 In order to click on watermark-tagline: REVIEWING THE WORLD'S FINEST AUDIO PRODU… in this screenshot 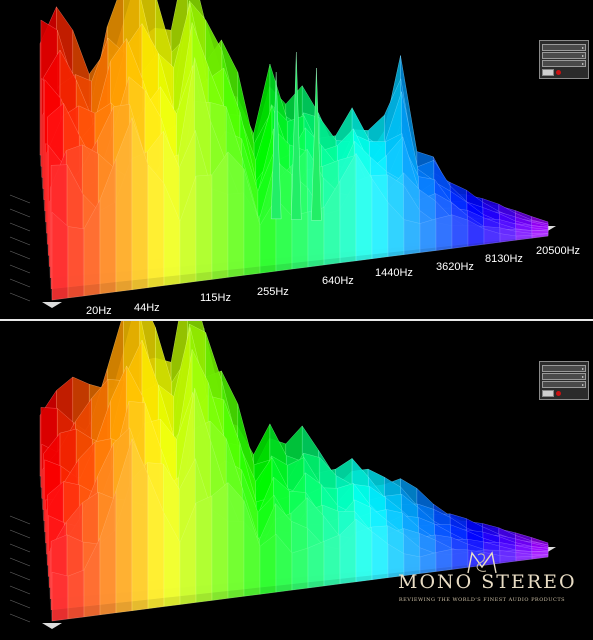, I will do `click(482, 600)`.